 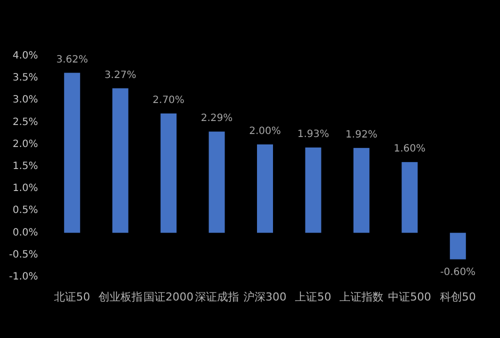 I want to click on x-tick-label: 科创50, so click(x=458, y=297).